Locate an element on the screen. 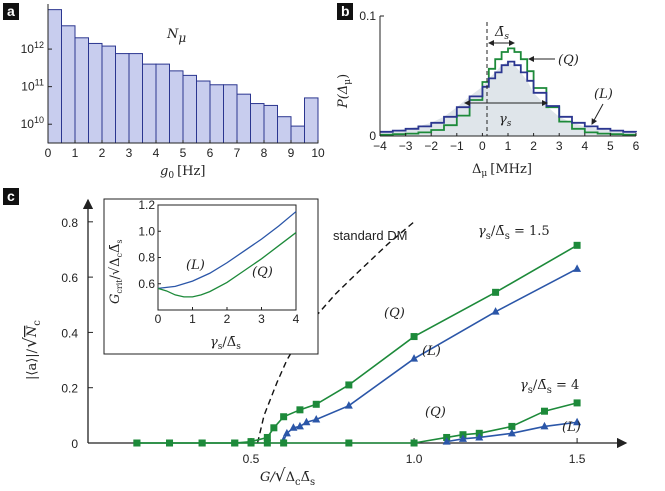 This screenshot has height=491, width=665. x-tick-label: 7 is located at coordinates (237, 153).